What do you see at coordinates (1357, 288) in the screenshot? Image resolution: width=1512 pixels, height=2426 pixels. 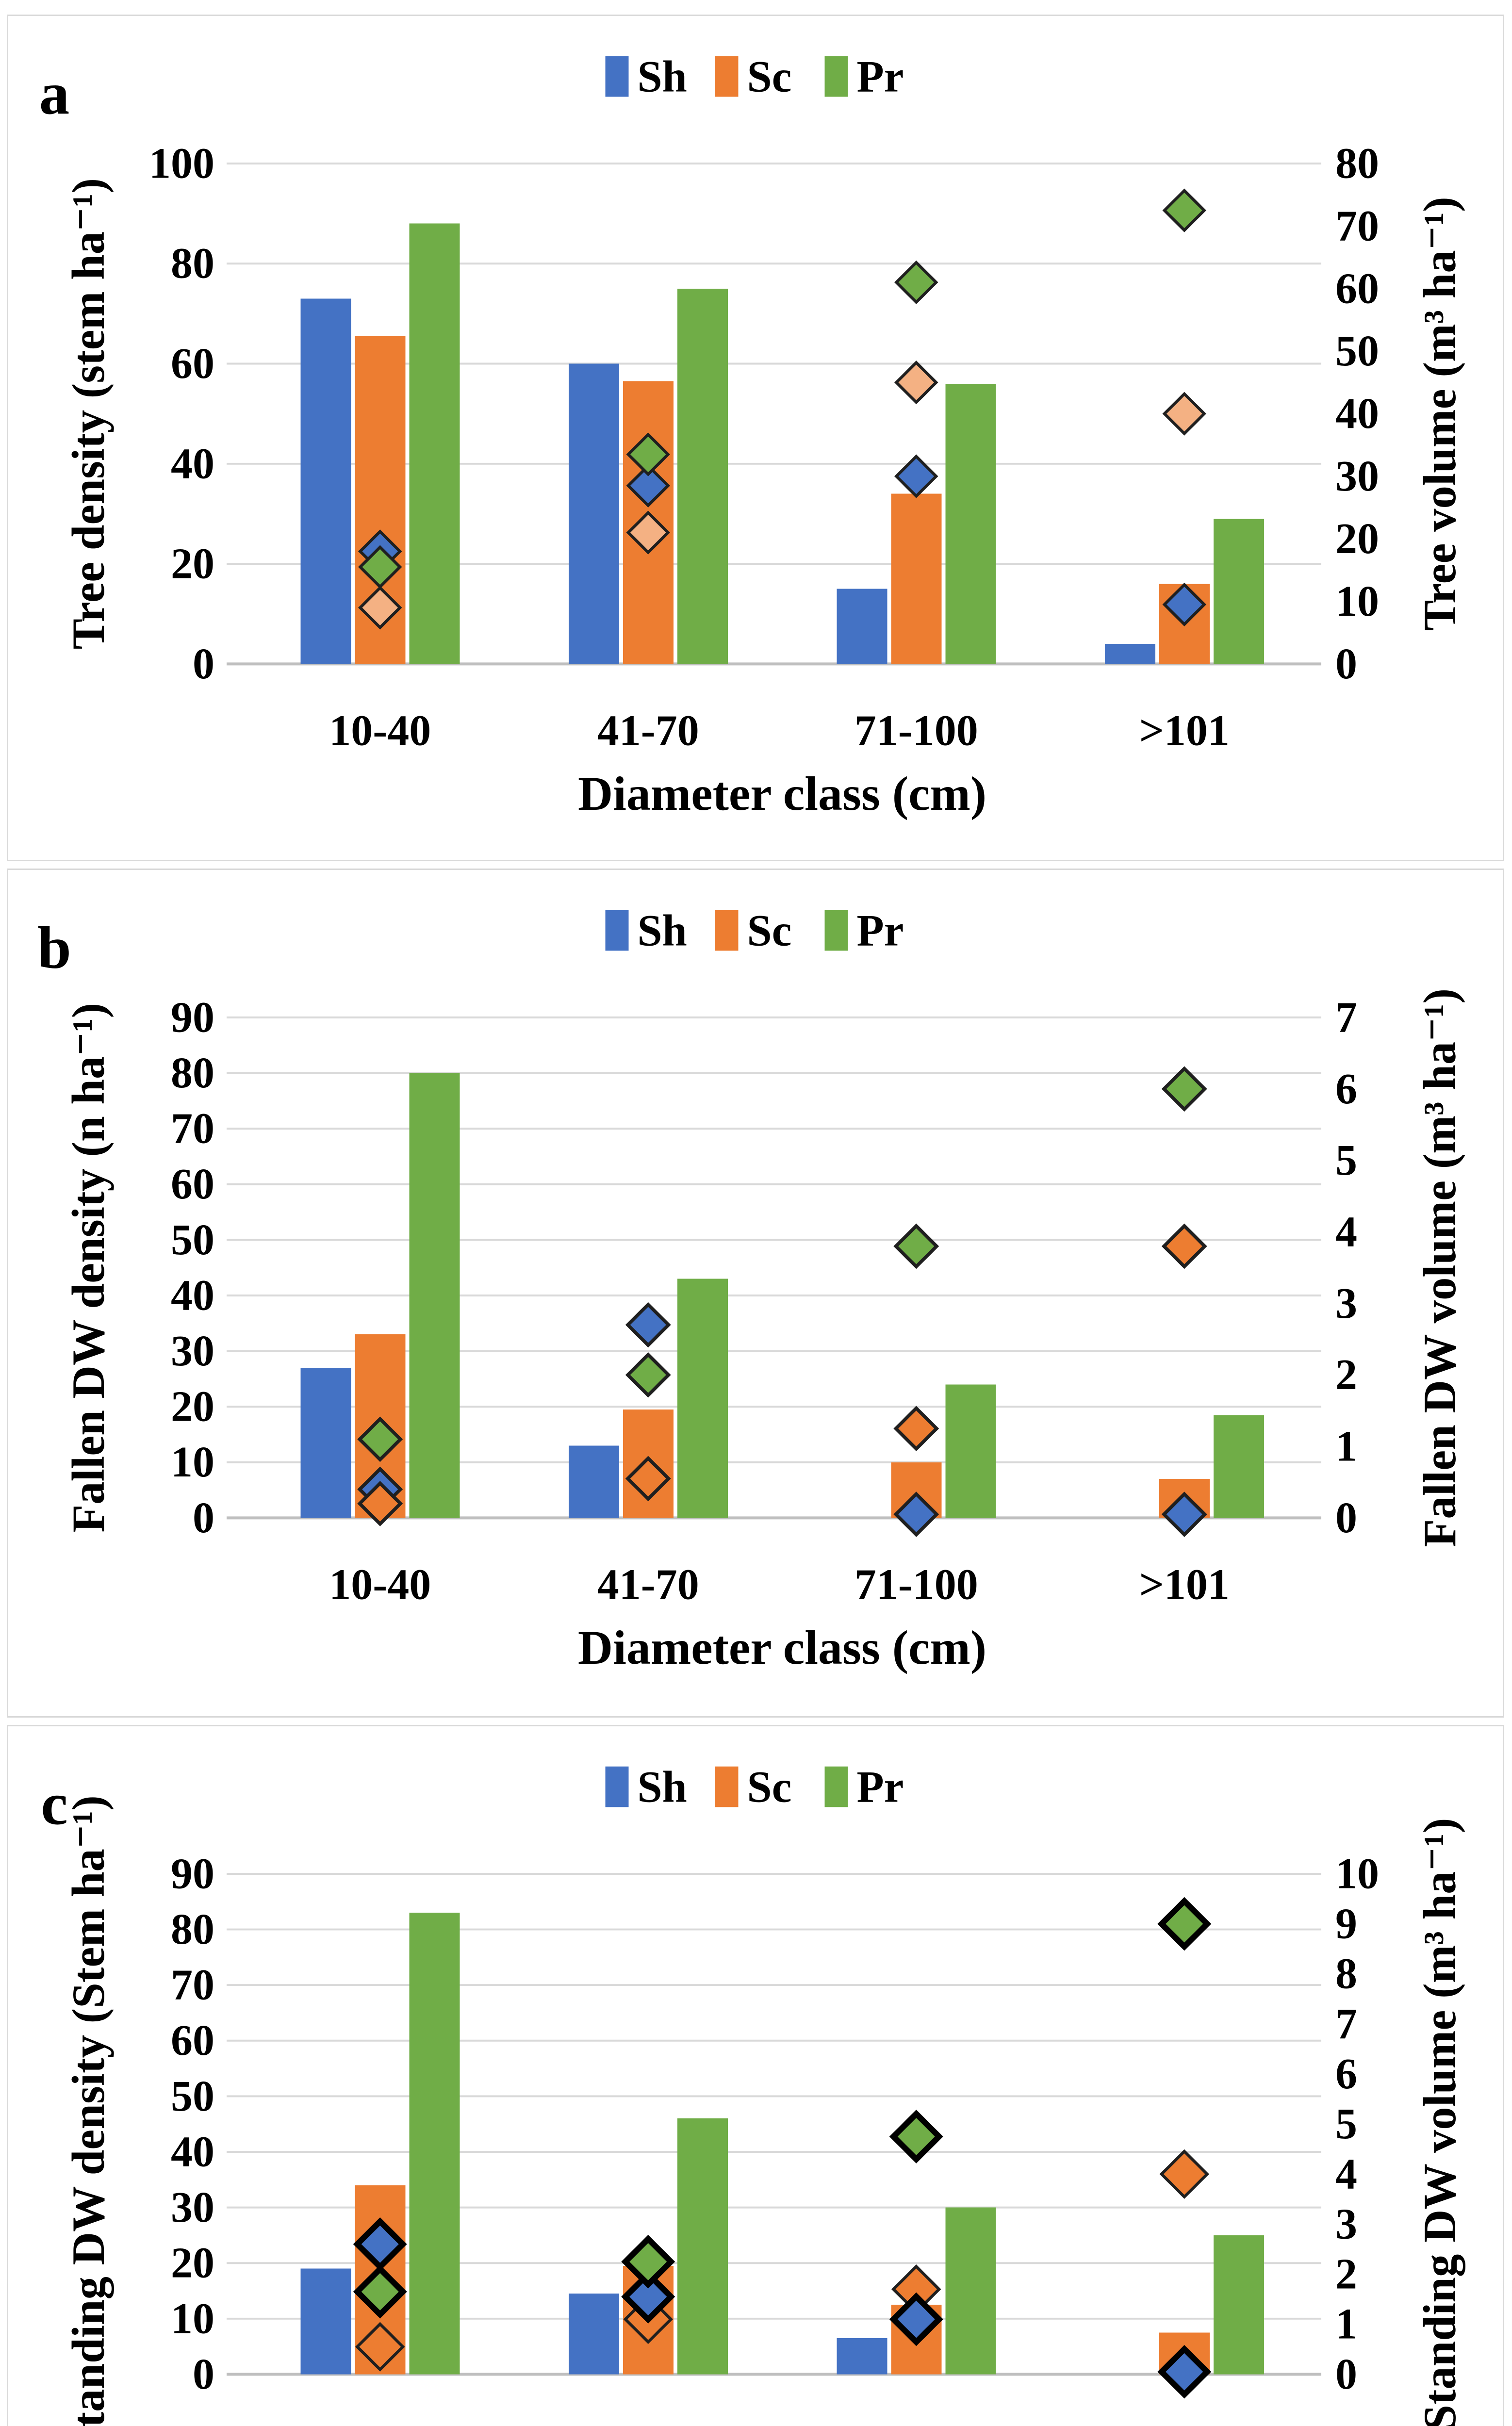 I see `y2-axis-tick-label: 60` at bounding box center [1357, 288].